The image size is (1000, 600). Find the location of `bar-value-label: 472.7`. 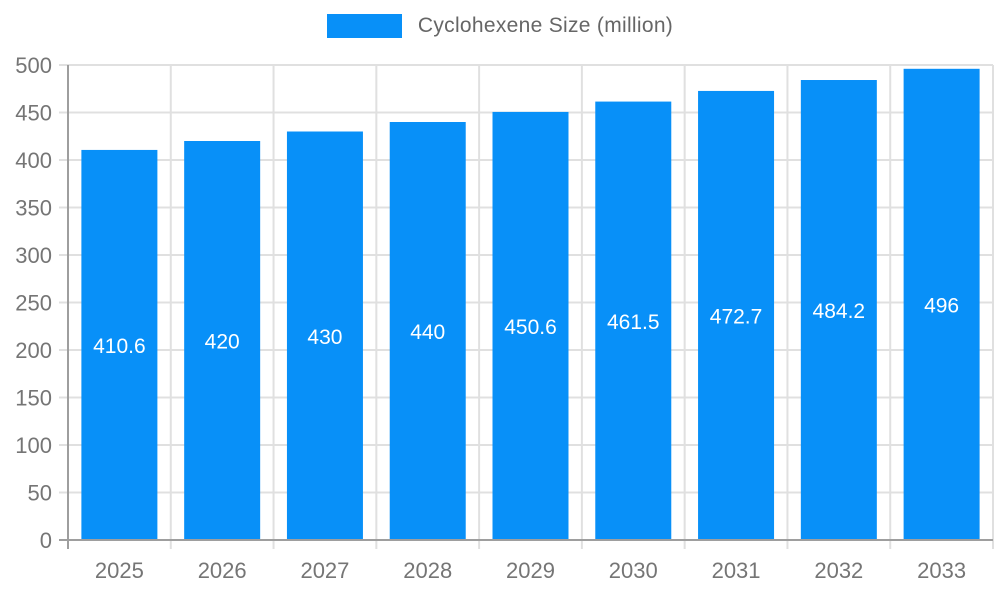

bar-value-label: 472.7 is located at coordinates (736, 316).